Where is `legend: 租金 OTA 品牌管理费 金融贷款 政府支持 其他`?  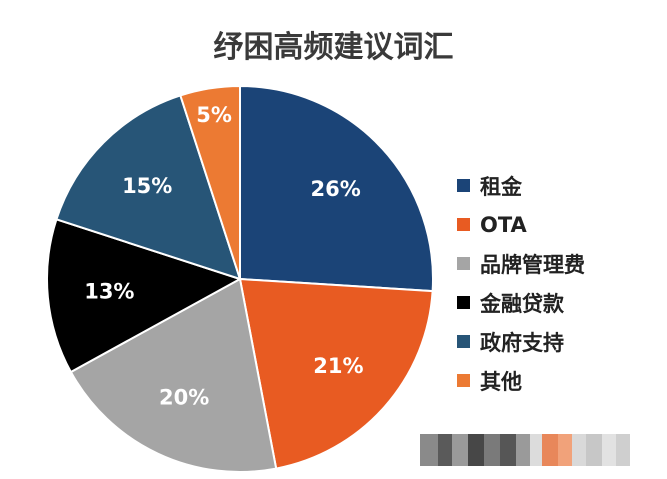 legend: 租金 OTA 品牌管理费 金融贷款 政府支持 其他 is located at coordinates (521, 283).